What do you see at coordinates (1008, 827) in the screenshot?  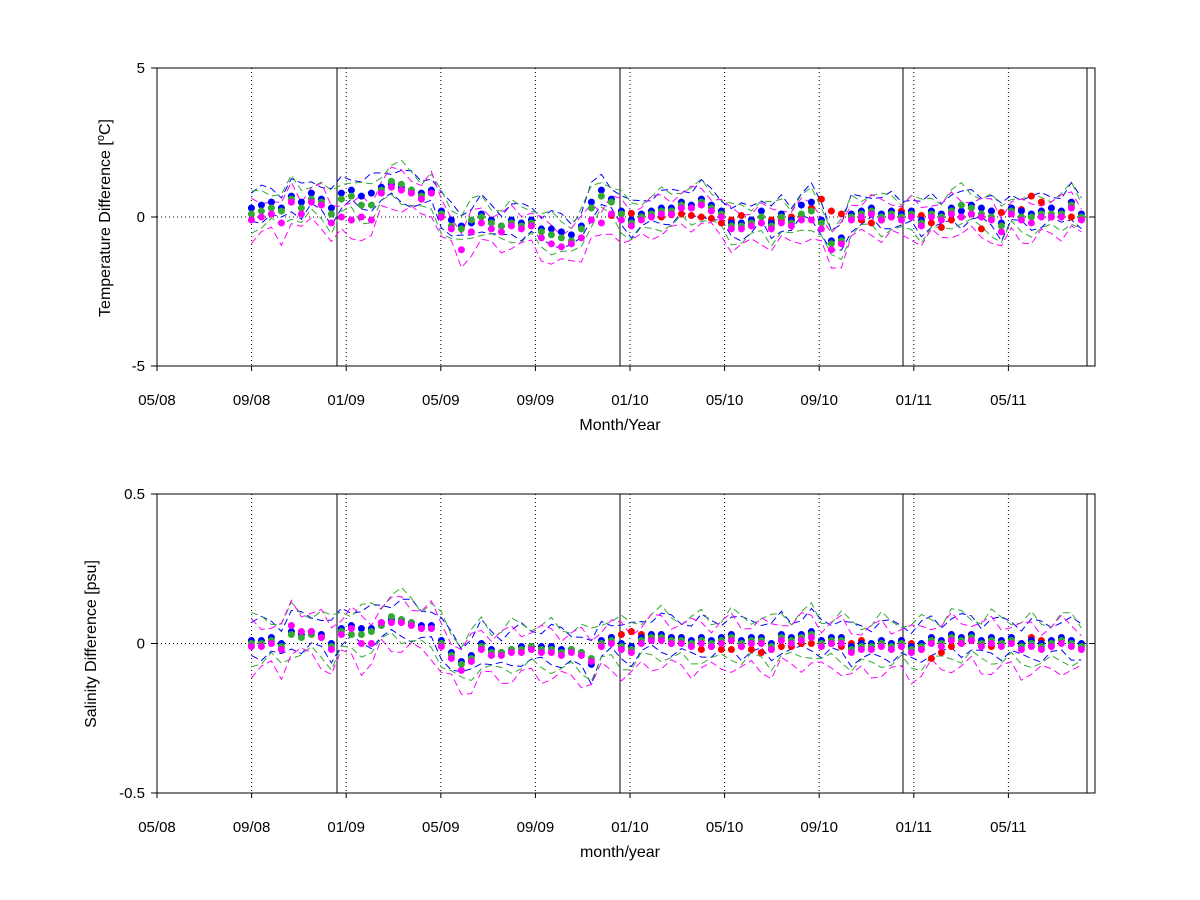 I see `salinity-x-tick-label: 05/11` at bounding box center [1008, 827].